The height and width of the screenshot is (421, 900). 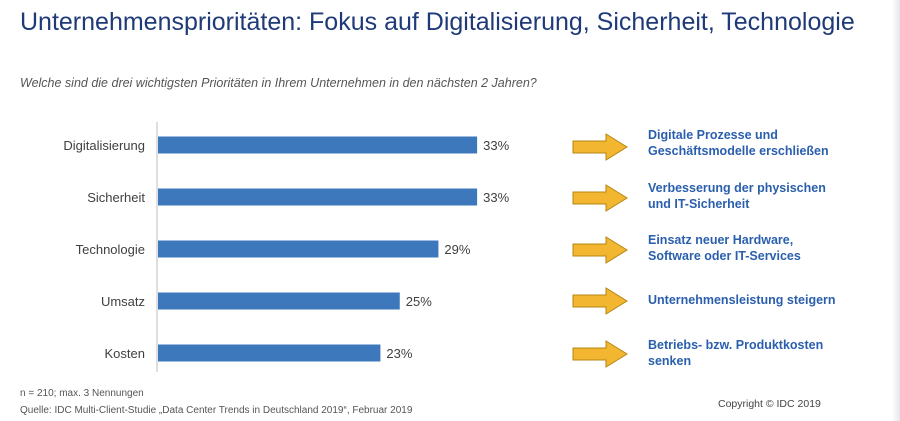 I want to click on callout-line: Digitale Prozesse und, so click(x=713, y=135).